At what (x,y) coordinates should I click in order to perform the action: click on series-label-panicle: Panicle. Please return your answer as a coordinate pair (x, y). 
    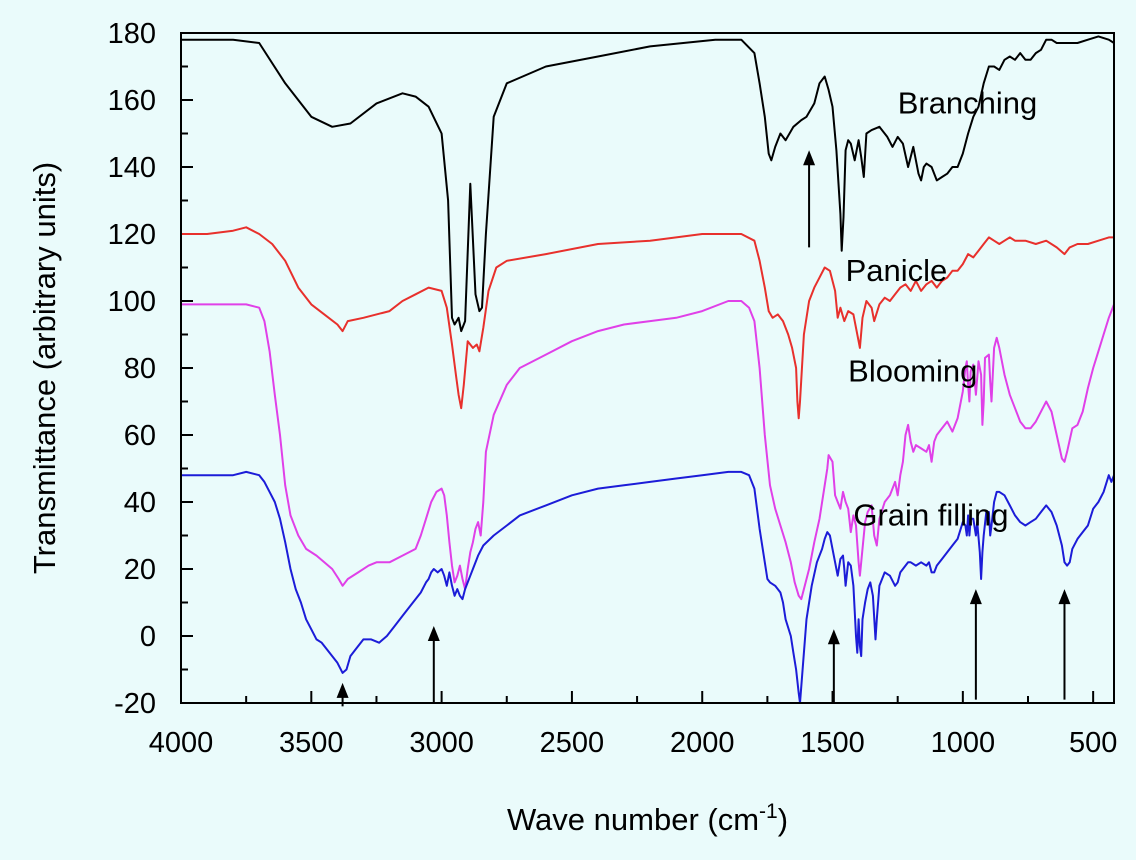
    Looking at the image, I should click on (897, 270).